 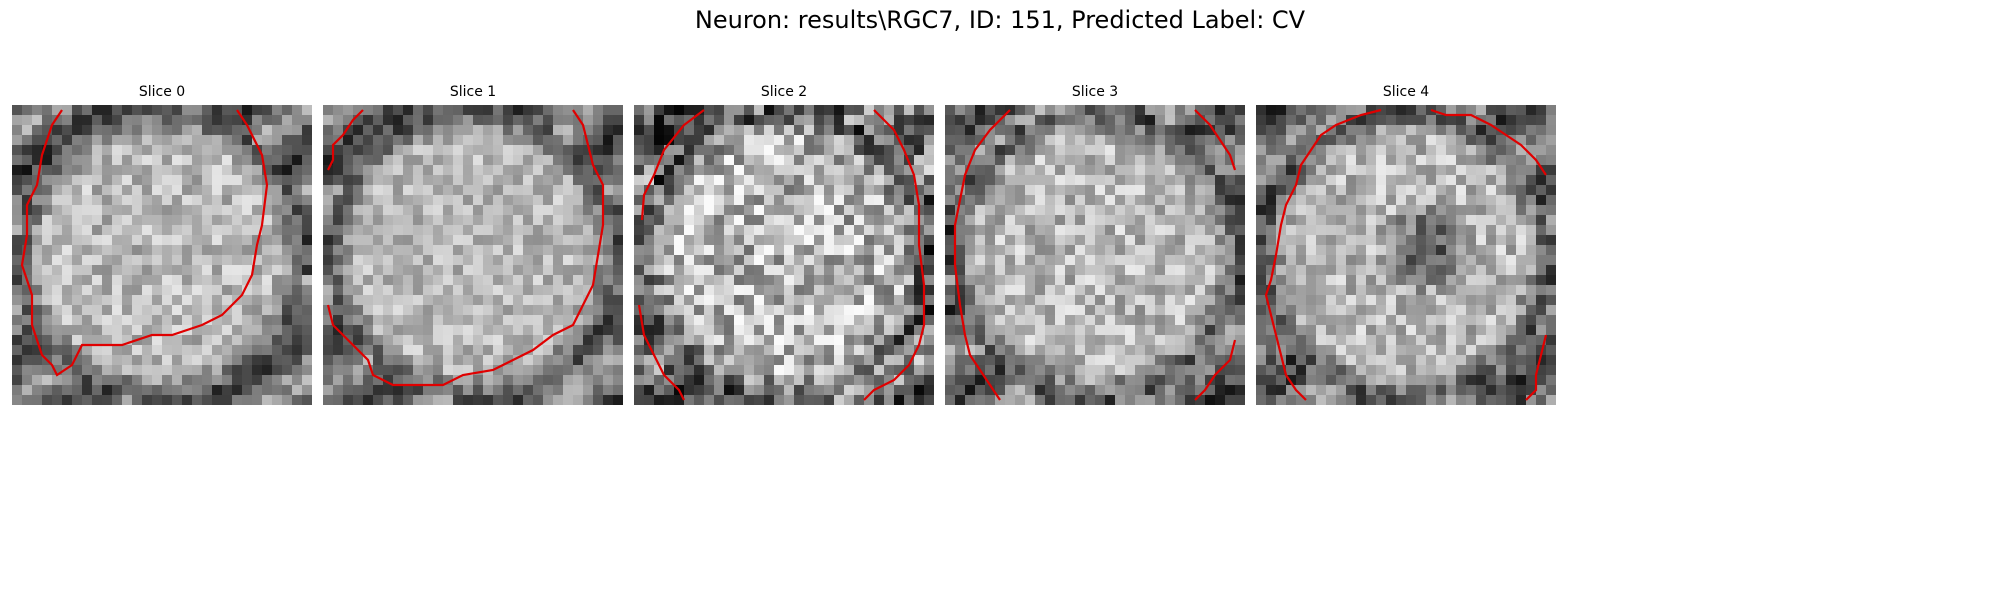 What do you see at coordinates (1406, 92) in the screenshot?
I see `slice-title-4: Slice 4` at bounding box center [1406, 92].